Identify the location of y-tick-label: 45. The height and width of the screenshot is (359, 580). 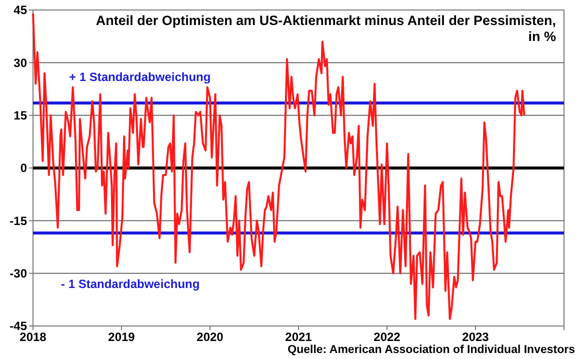
(21, 10).